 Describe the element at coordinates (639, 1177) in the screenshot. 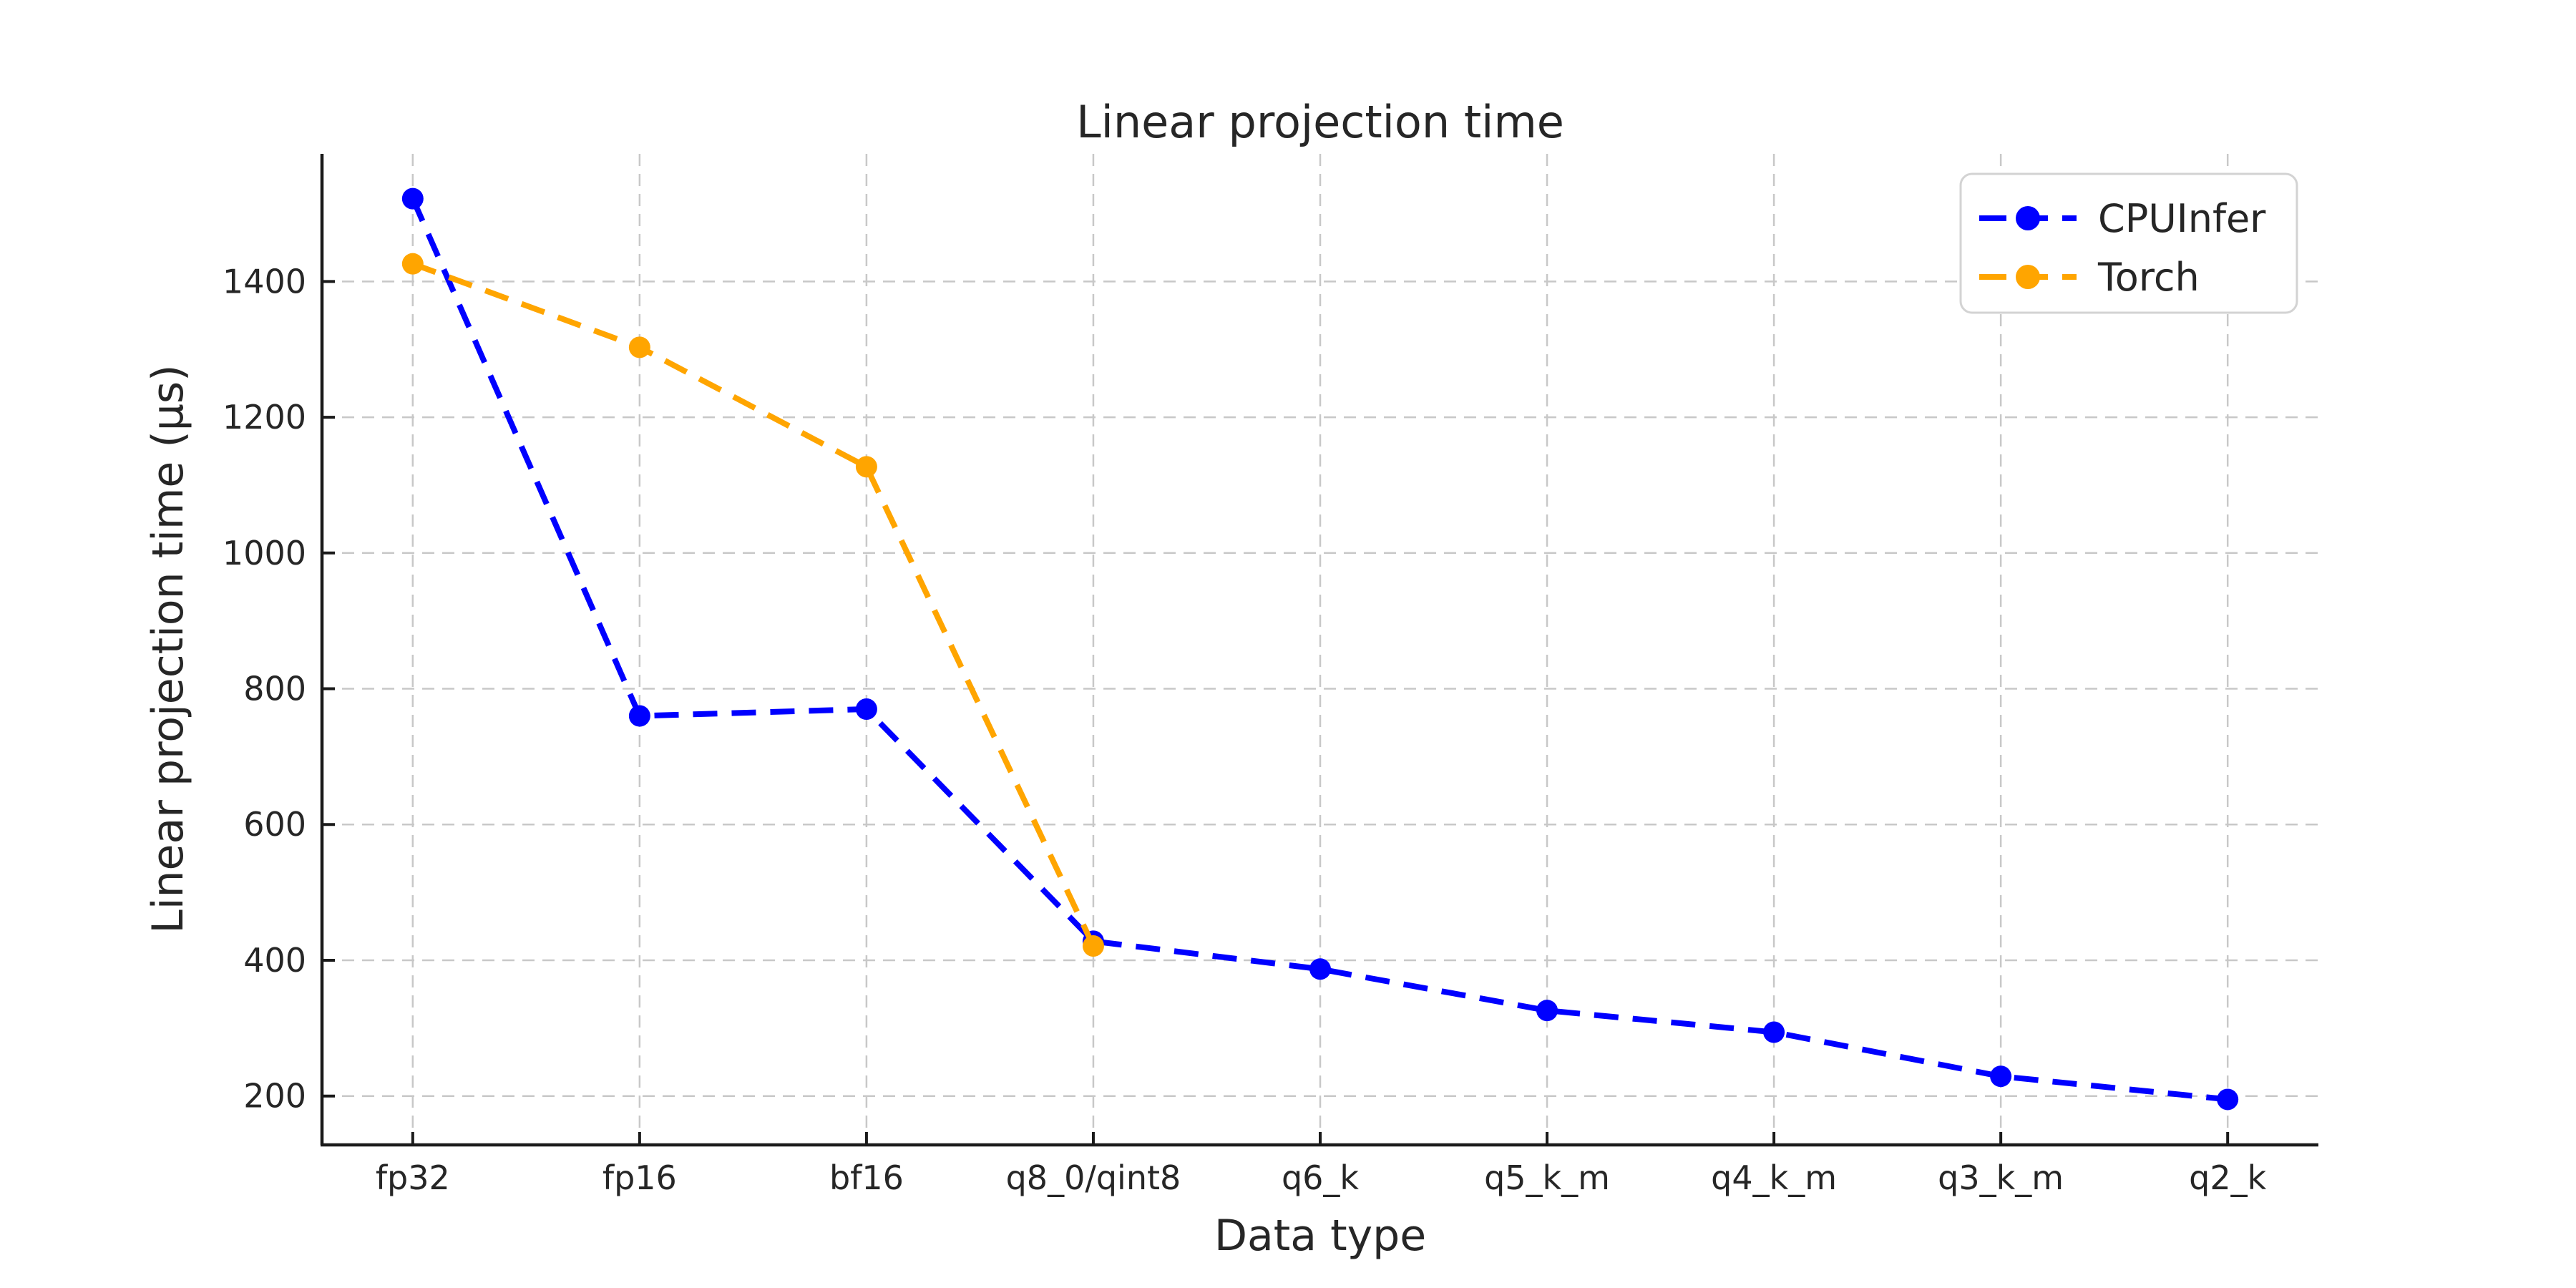

I see `x-tick-label: fp16` at that location.